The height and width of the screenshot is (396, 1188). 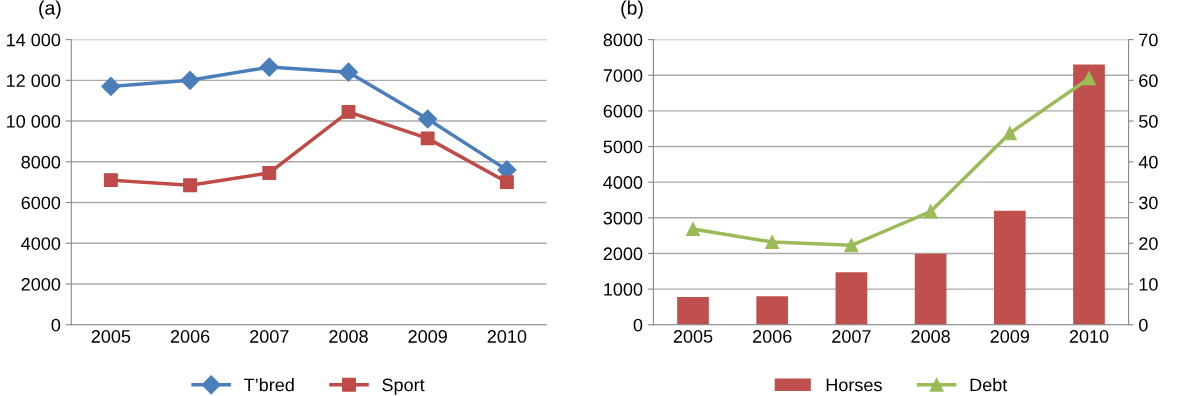 I want to click on legend-label: Sport, so click(x=403, y=386).